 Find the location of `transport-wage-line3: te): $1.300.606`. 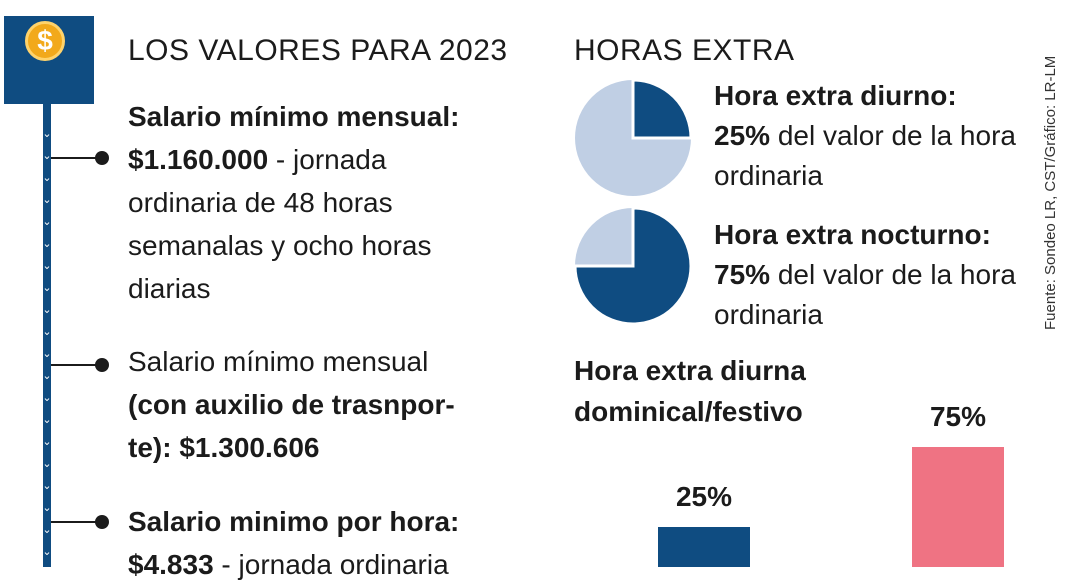

transport-wage-line3: te): $1.300.606 is located at coordinates (224, 447).